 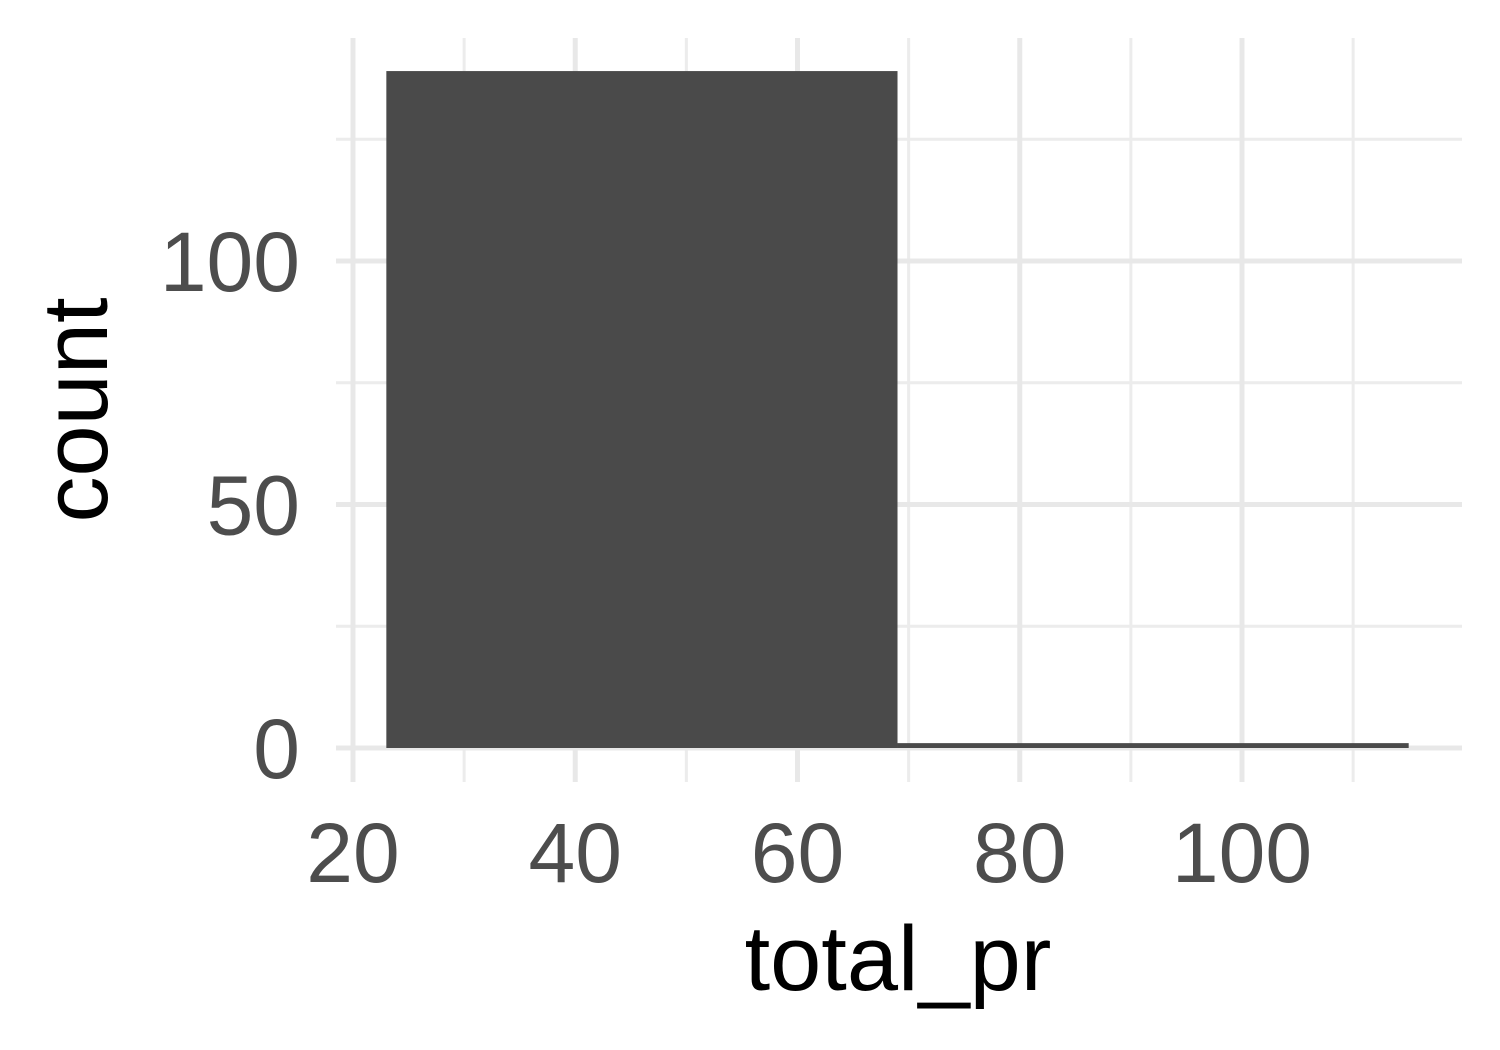 I want to click on y-tick-label: 50, so click(x=253, y=506).